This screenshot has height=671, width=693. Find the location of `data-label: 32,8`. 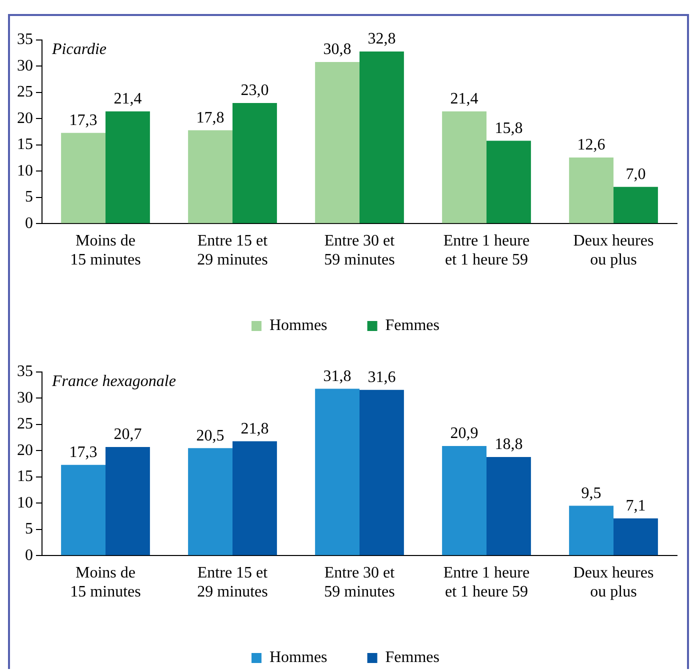

data-label: 32,8 is located at coordinates (382, 39).